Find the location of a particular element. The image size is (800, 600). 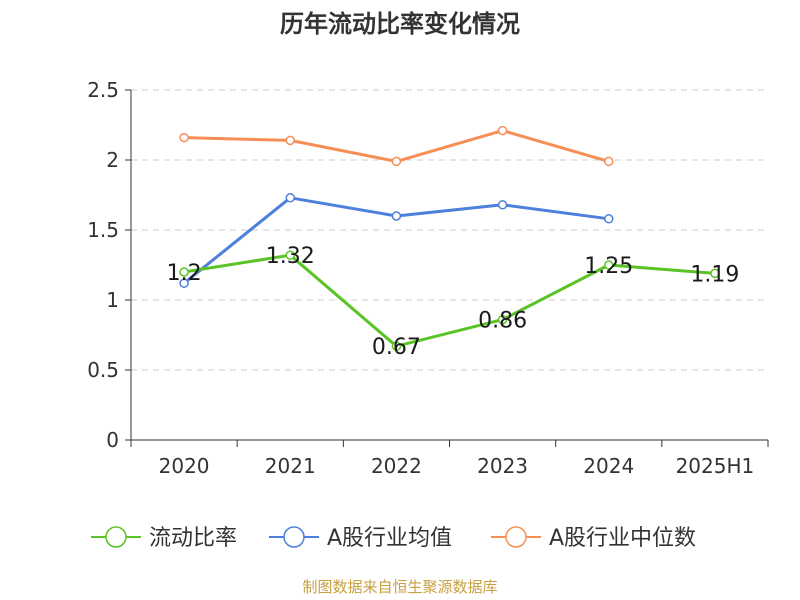

y-tick-label: 2 is located at coordinates (112, 160).